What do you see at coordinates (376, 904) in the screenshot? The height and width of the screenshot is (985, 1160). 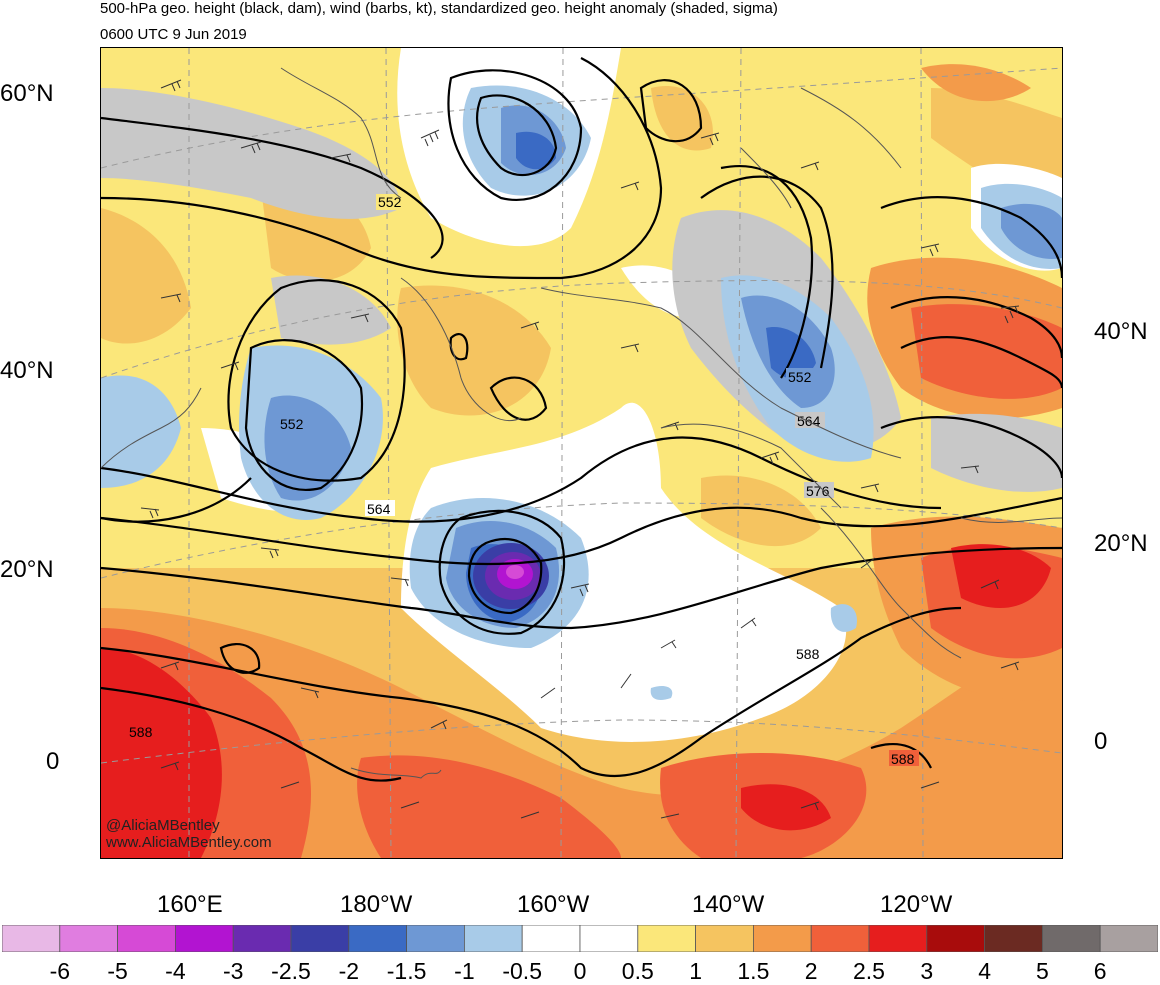 I see `lon-label: 180°W` at bounding box center [376, 904].